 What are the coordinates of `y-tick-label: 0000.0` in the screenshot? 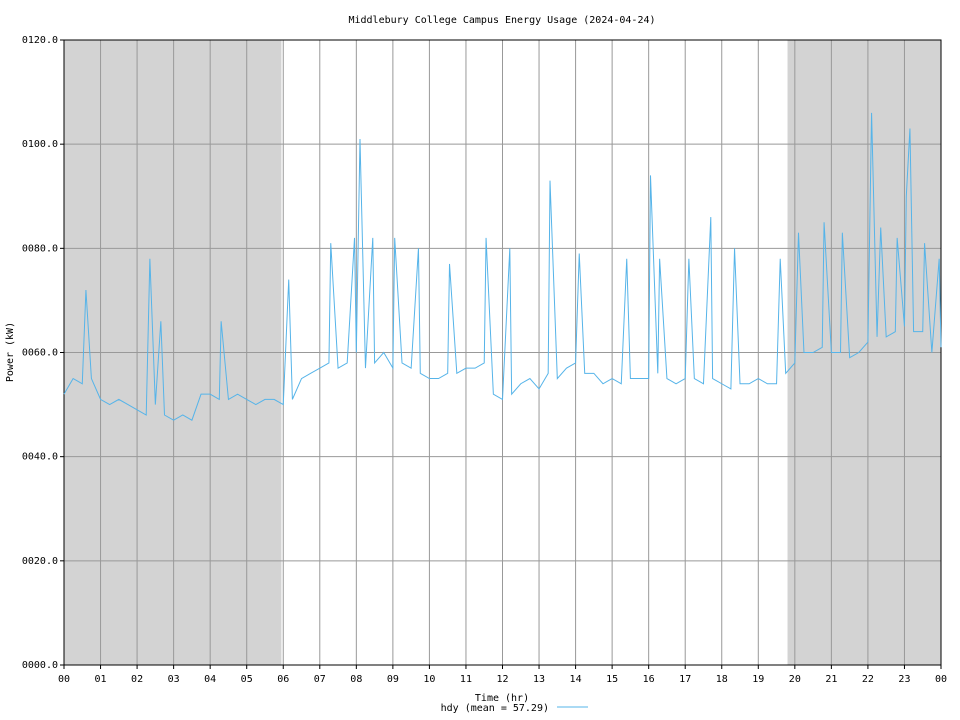 It's located at (40, 665).